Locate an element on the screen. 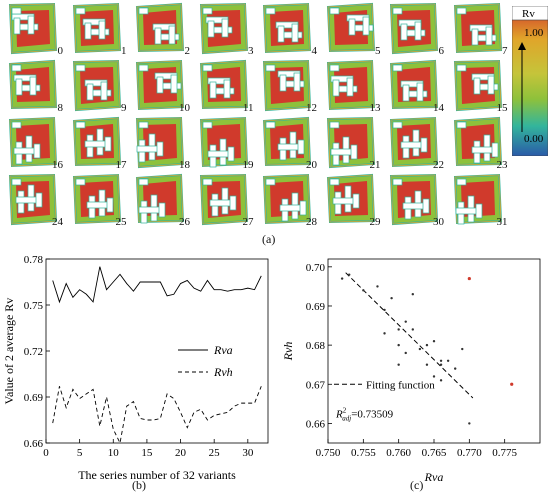 This screenshot has height=495, width=550. tile-number: 12 is located at coordinates (311, 108).